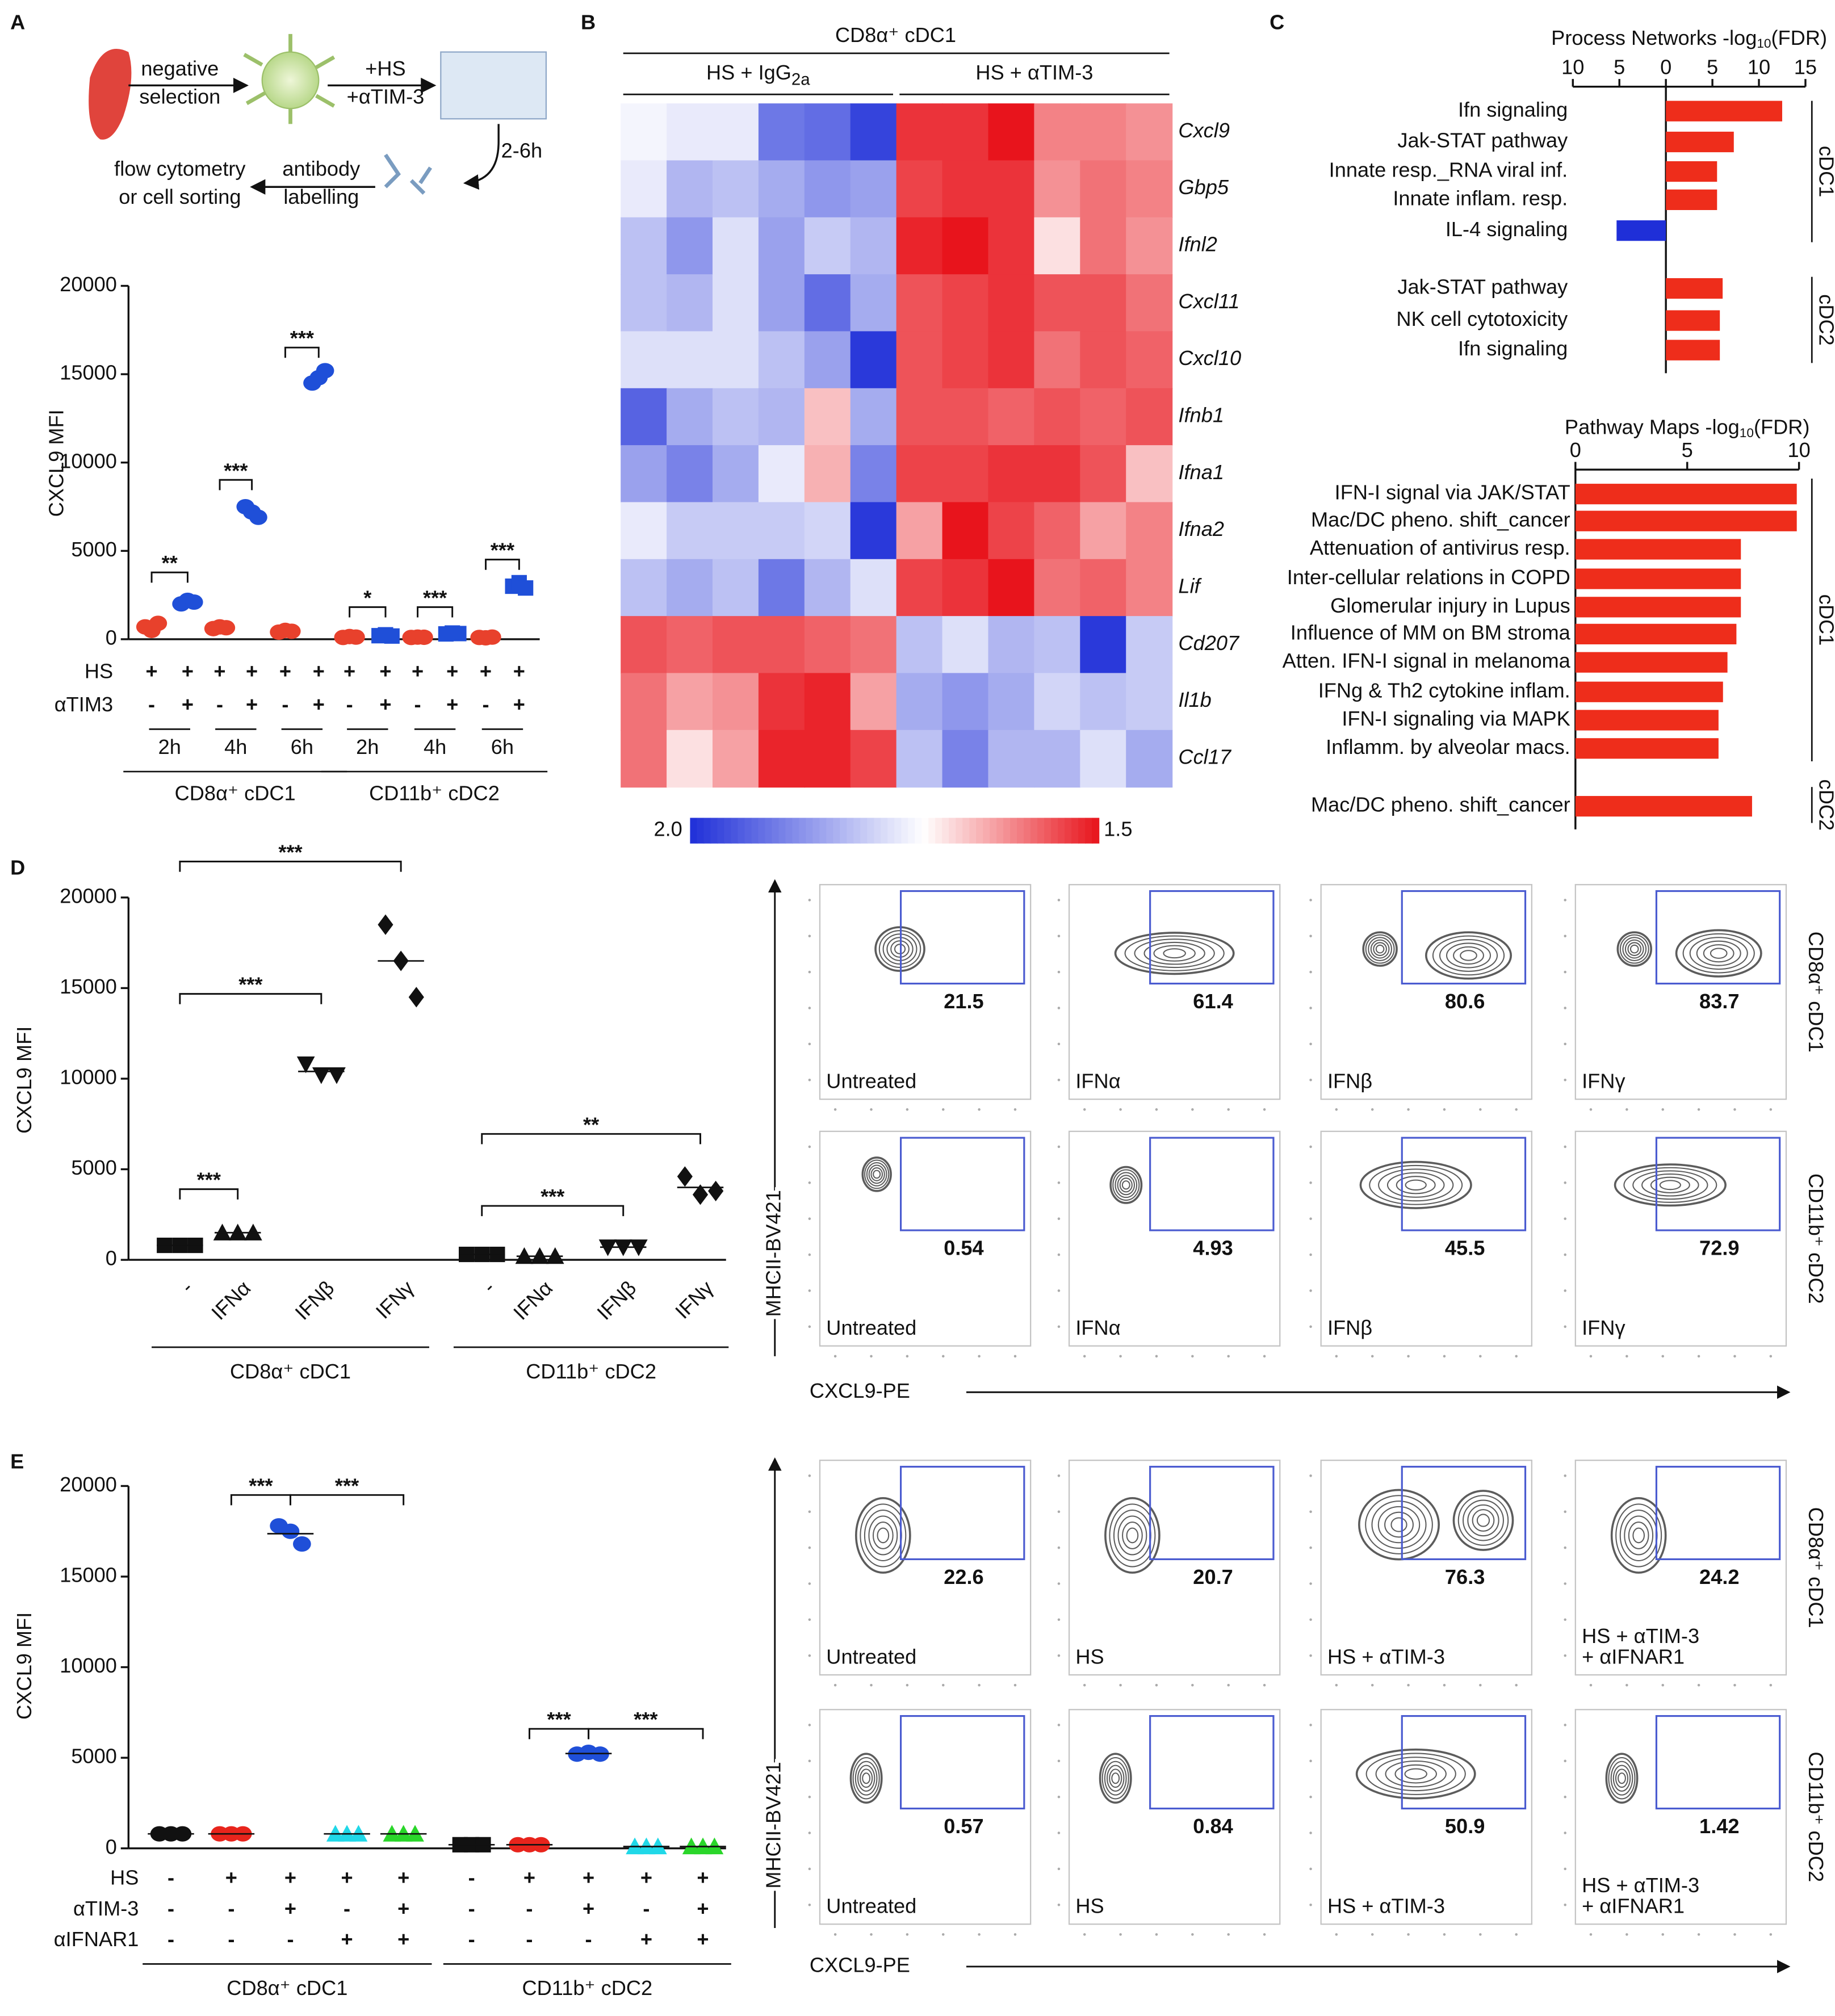 The width and height of the screenshot is (1835, 2016). Describe the element at coordinates (1448, 170) in the screenshot. I see `category-label: Innate resp._RNA viral inf.` at that location.